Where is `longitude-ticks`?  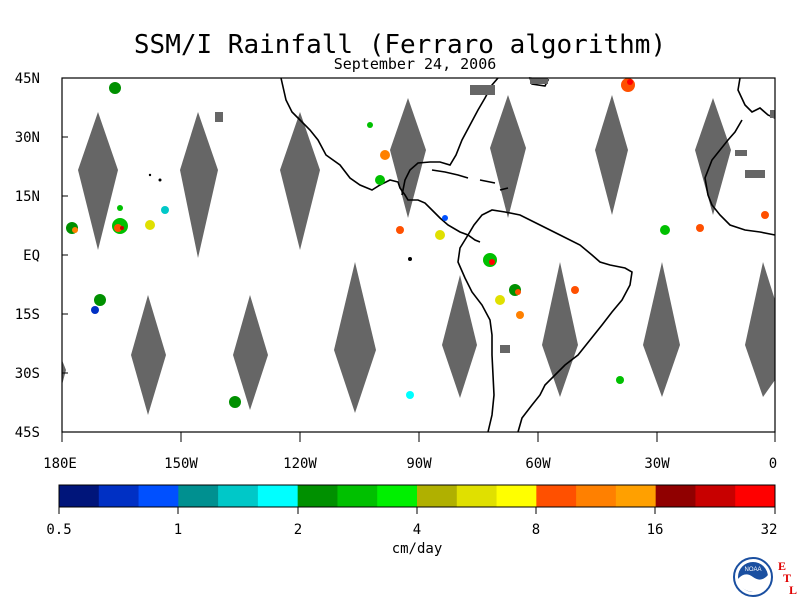
longitude-ticks is located at coordinates (418, 437).